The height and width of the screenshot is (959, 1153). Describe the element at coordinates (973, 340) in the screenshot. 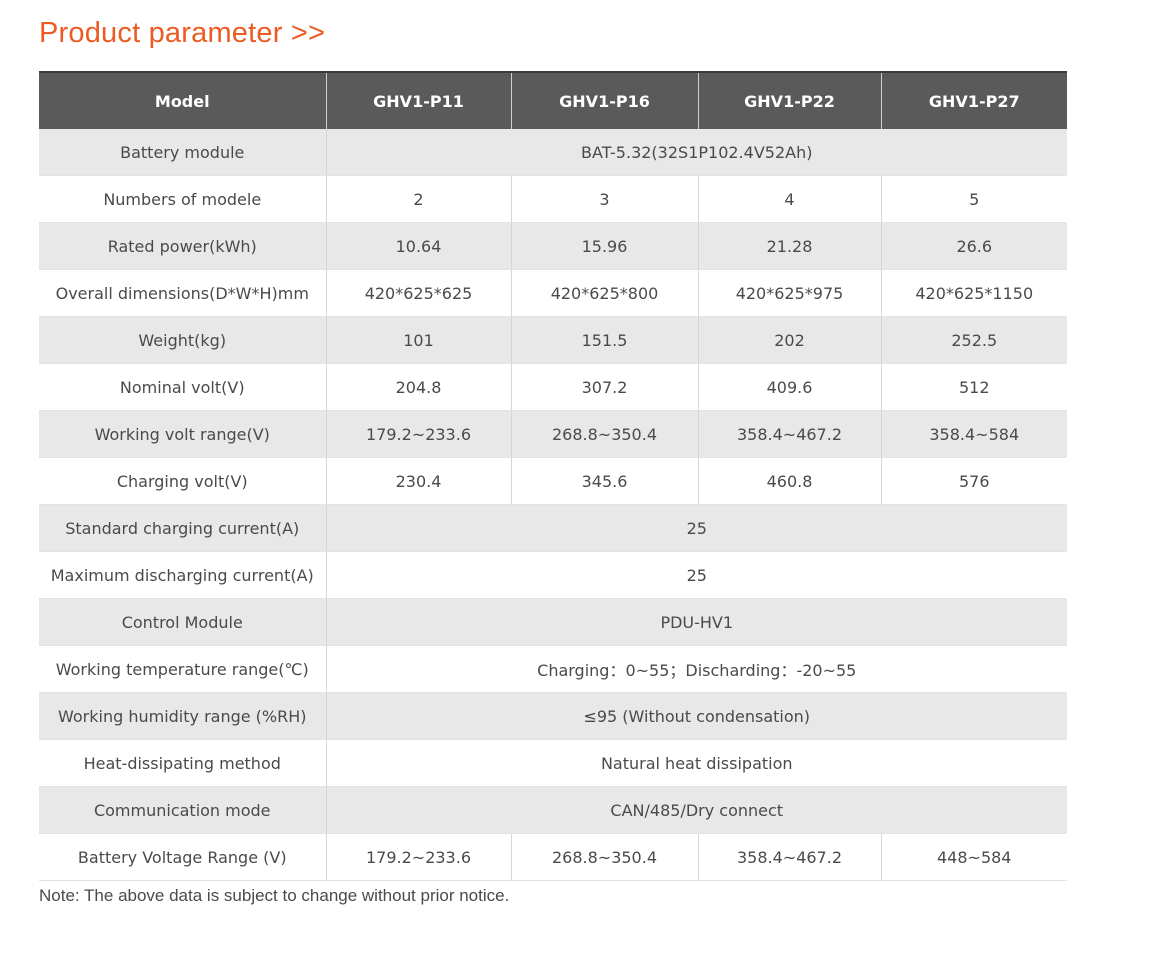

I see `table-cell: 252.5` at that location.